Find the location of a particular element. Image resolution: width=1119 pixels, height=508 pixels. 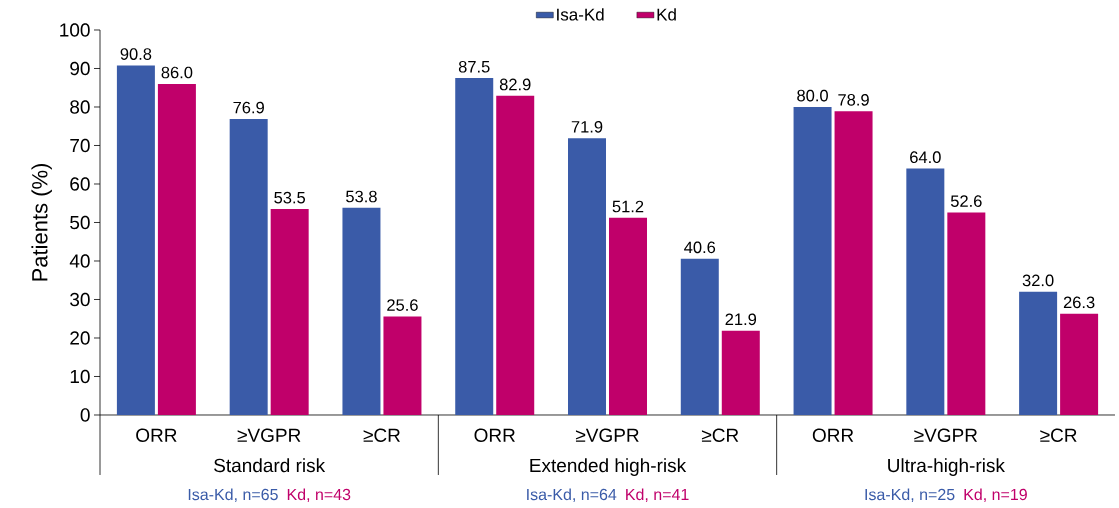

y-tick-label: 40 is located at coordinates (79, 261).